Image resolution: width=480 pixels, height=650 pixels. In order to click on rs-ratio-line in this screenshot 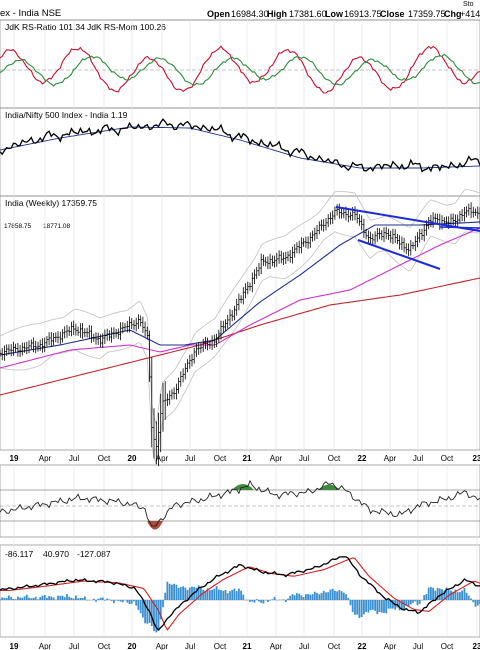, I will do `click(240, 69)`.